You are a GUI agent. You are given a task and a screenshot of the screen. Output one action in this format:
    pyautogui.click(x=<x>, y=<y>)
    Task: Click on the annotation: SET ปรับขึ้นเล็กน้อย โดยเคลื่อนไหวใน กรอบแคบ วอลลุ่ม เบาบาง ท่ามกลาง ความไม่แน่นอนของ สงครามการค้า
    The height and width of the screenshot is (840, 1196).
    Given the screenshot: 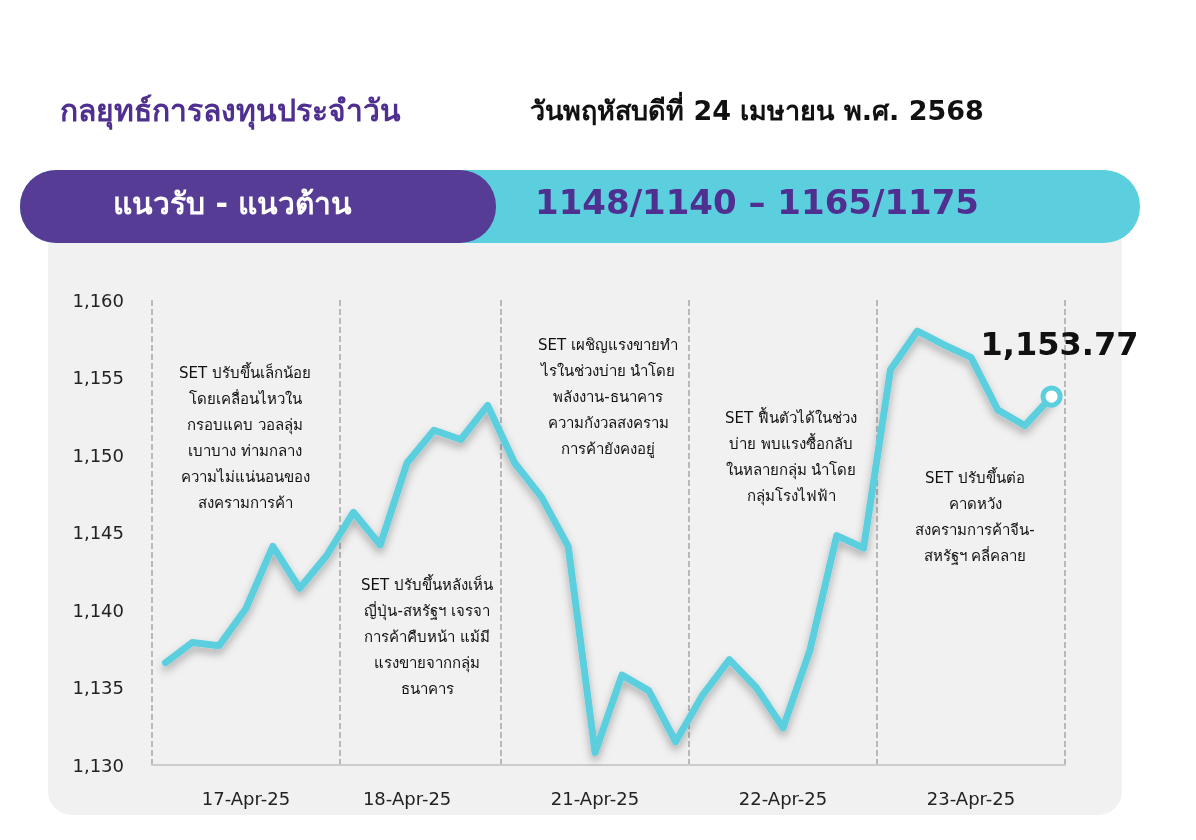 What is the action you would take?
    pyautogui.click(x=245, y=437)
    